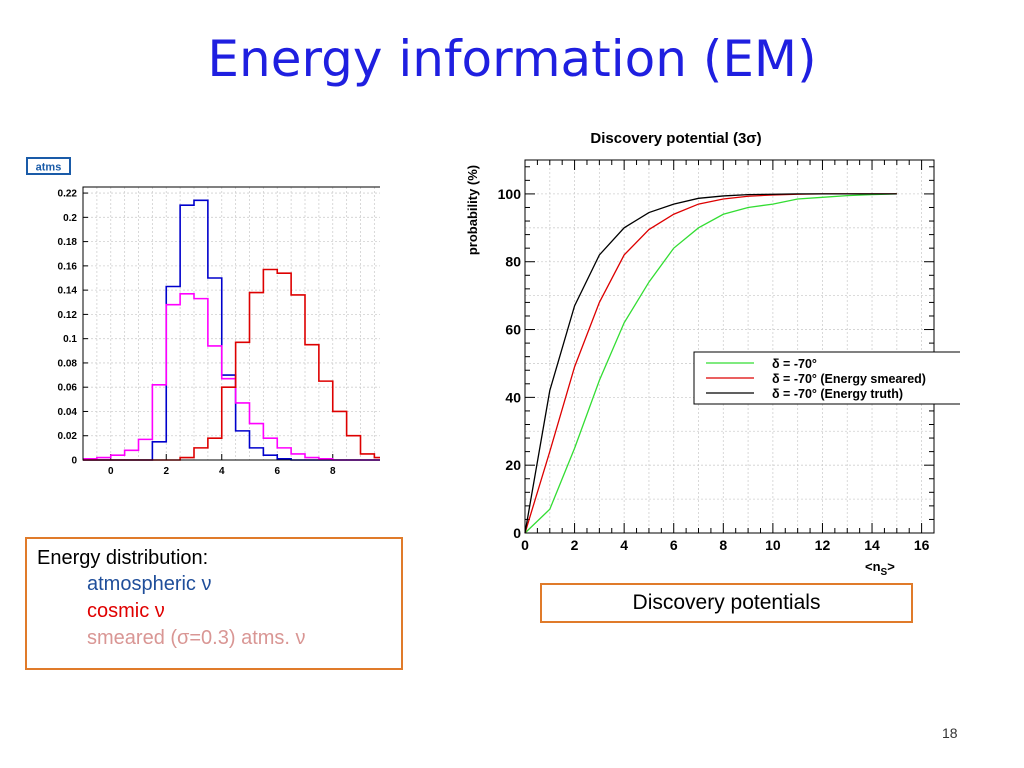  I want to click on histogram-grid, so click(231, 324).